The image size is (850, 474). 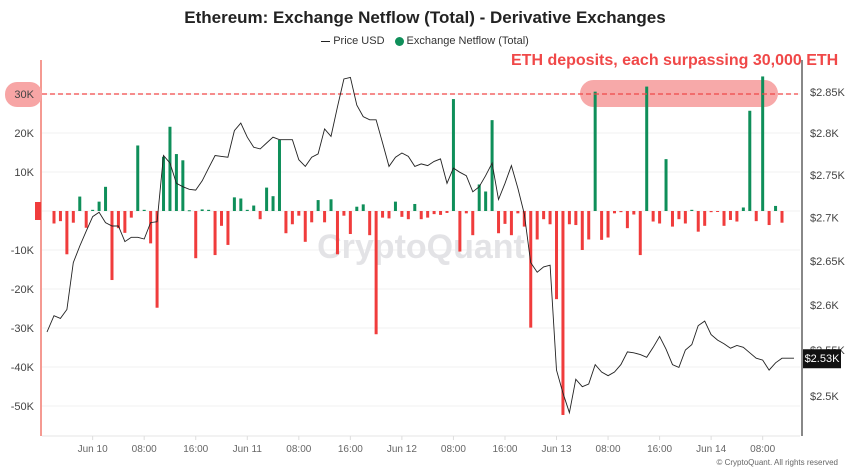 I want to click on zero-marker, so click(x=38, y=211).